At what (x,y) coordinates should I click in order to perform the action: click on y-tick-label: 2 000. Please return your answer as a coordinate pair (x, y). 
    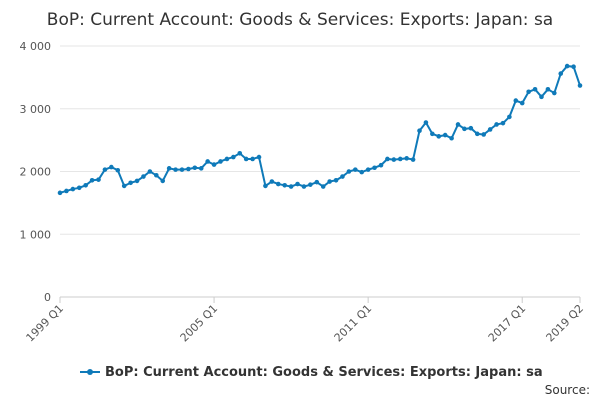
    Looking at the image, I should click on (36, 172).